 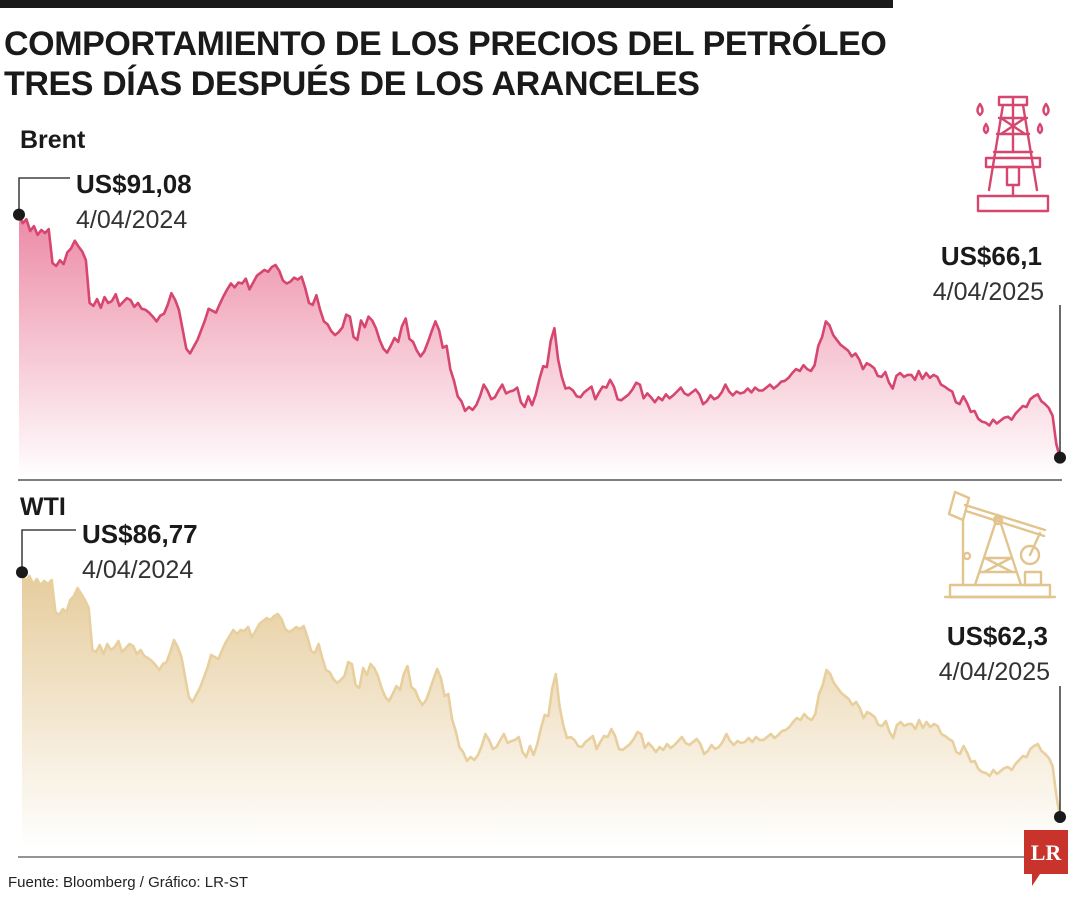 What do you see at coordinates (988, 292) in the screenshot?
I see `brent-end-date: 4/04/2025` at bounding box center [988, 292].